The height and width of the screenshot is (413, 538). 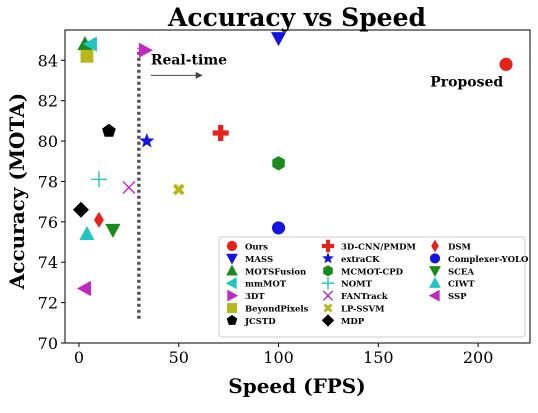 I want to click on y-tick-label: 84, so click(x=48, y=60).